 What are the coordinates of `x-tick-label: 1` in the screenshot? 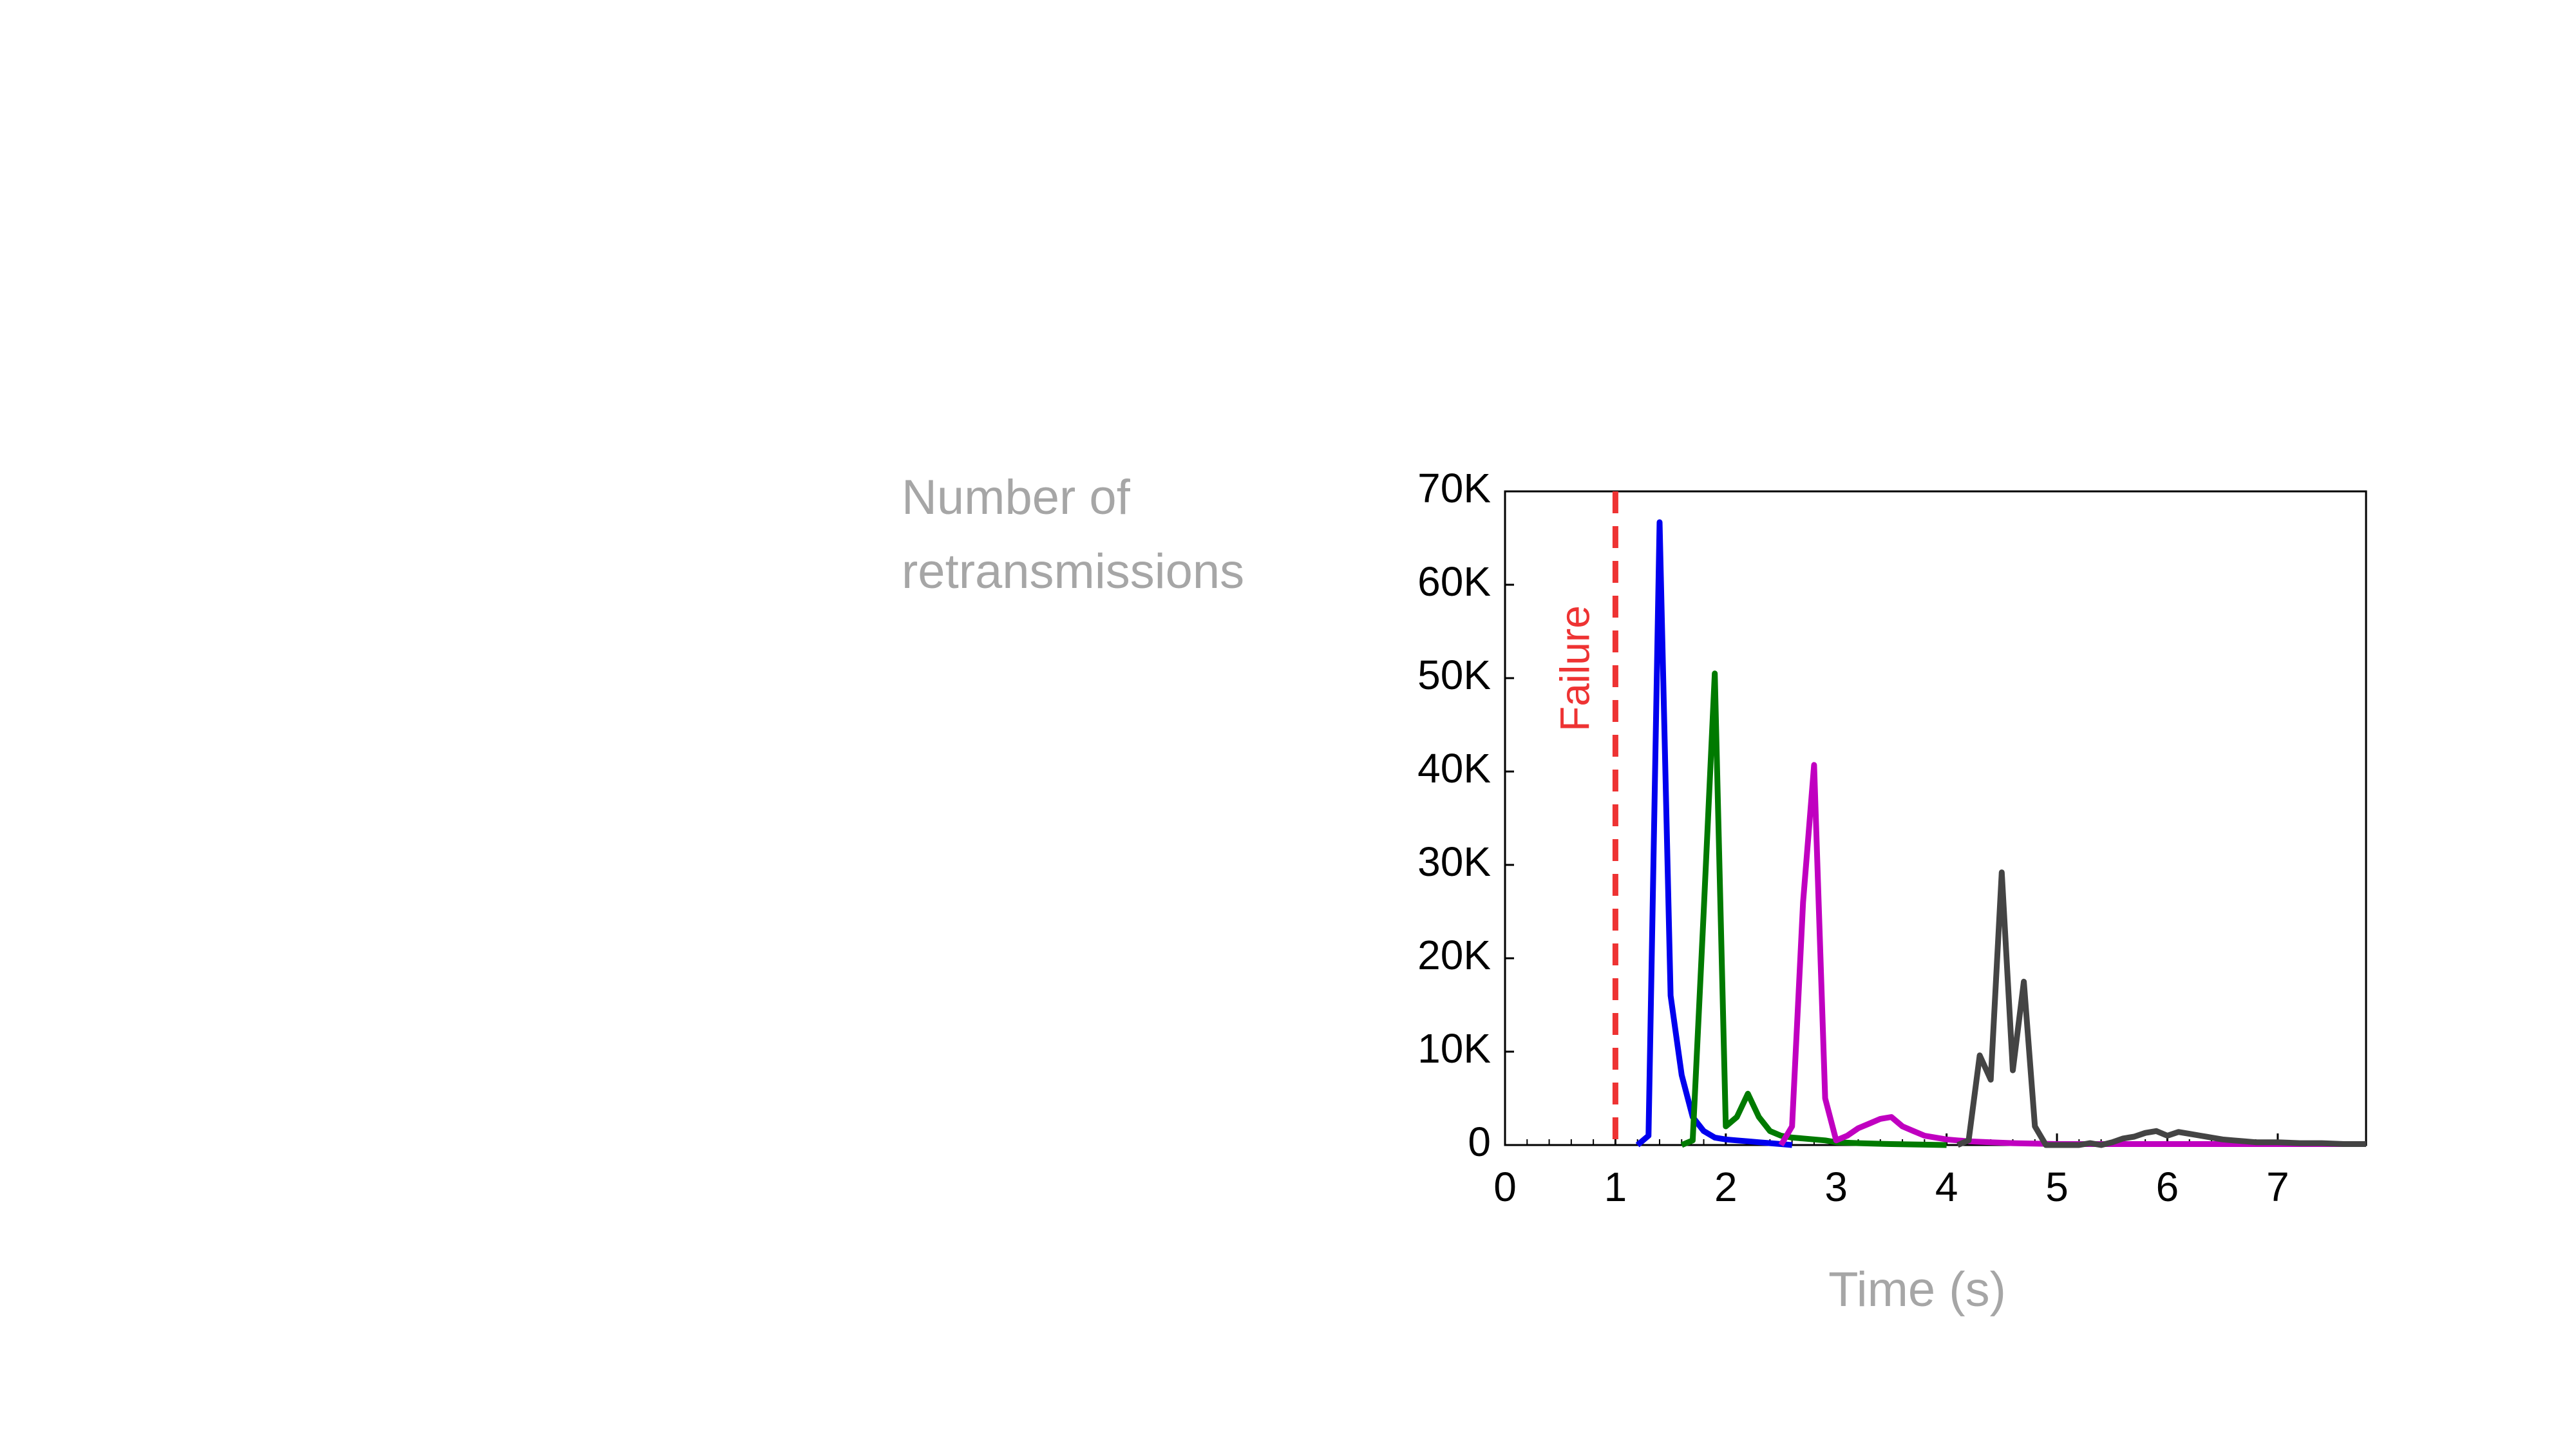 It's located at (1615, 1187).